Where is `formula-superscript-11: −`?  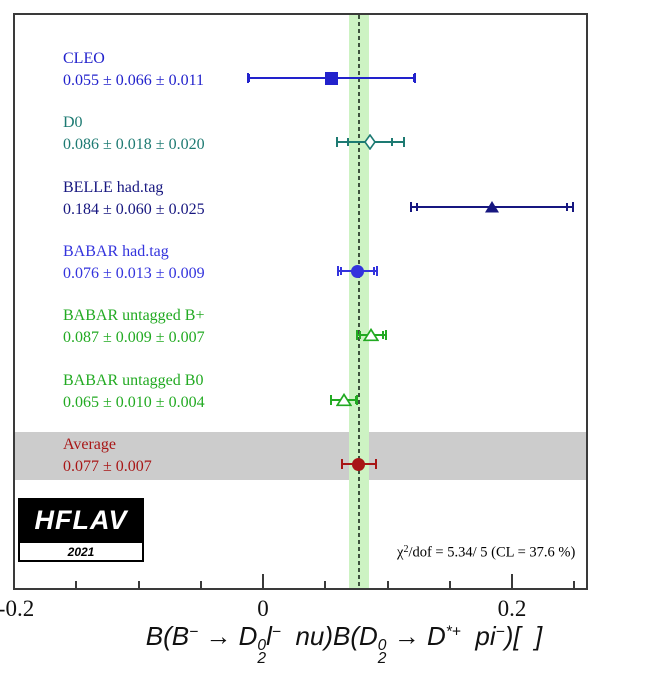
formula-superscript-11: − is located at coordinates (500, 632).